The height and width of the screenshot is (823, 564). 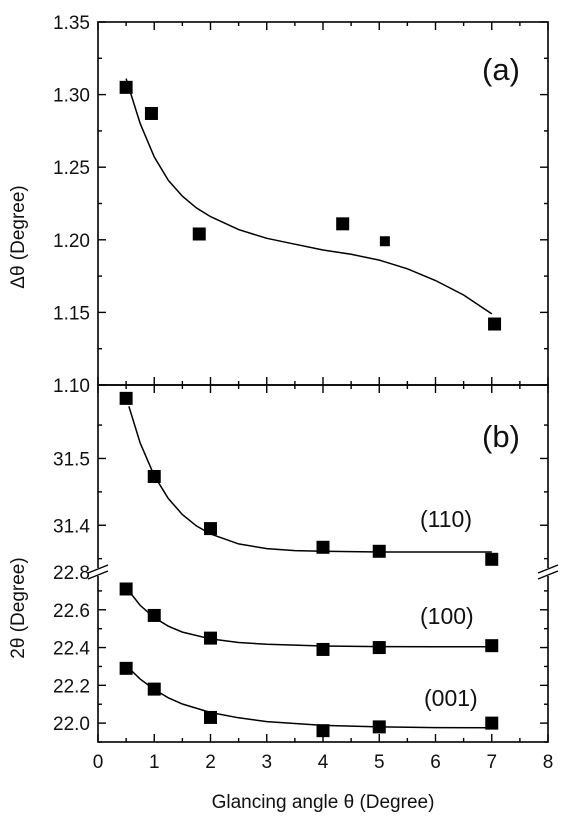 I want to click on panel-b-upper-y-tick-label: 31.4, so click(x=71, y=526).